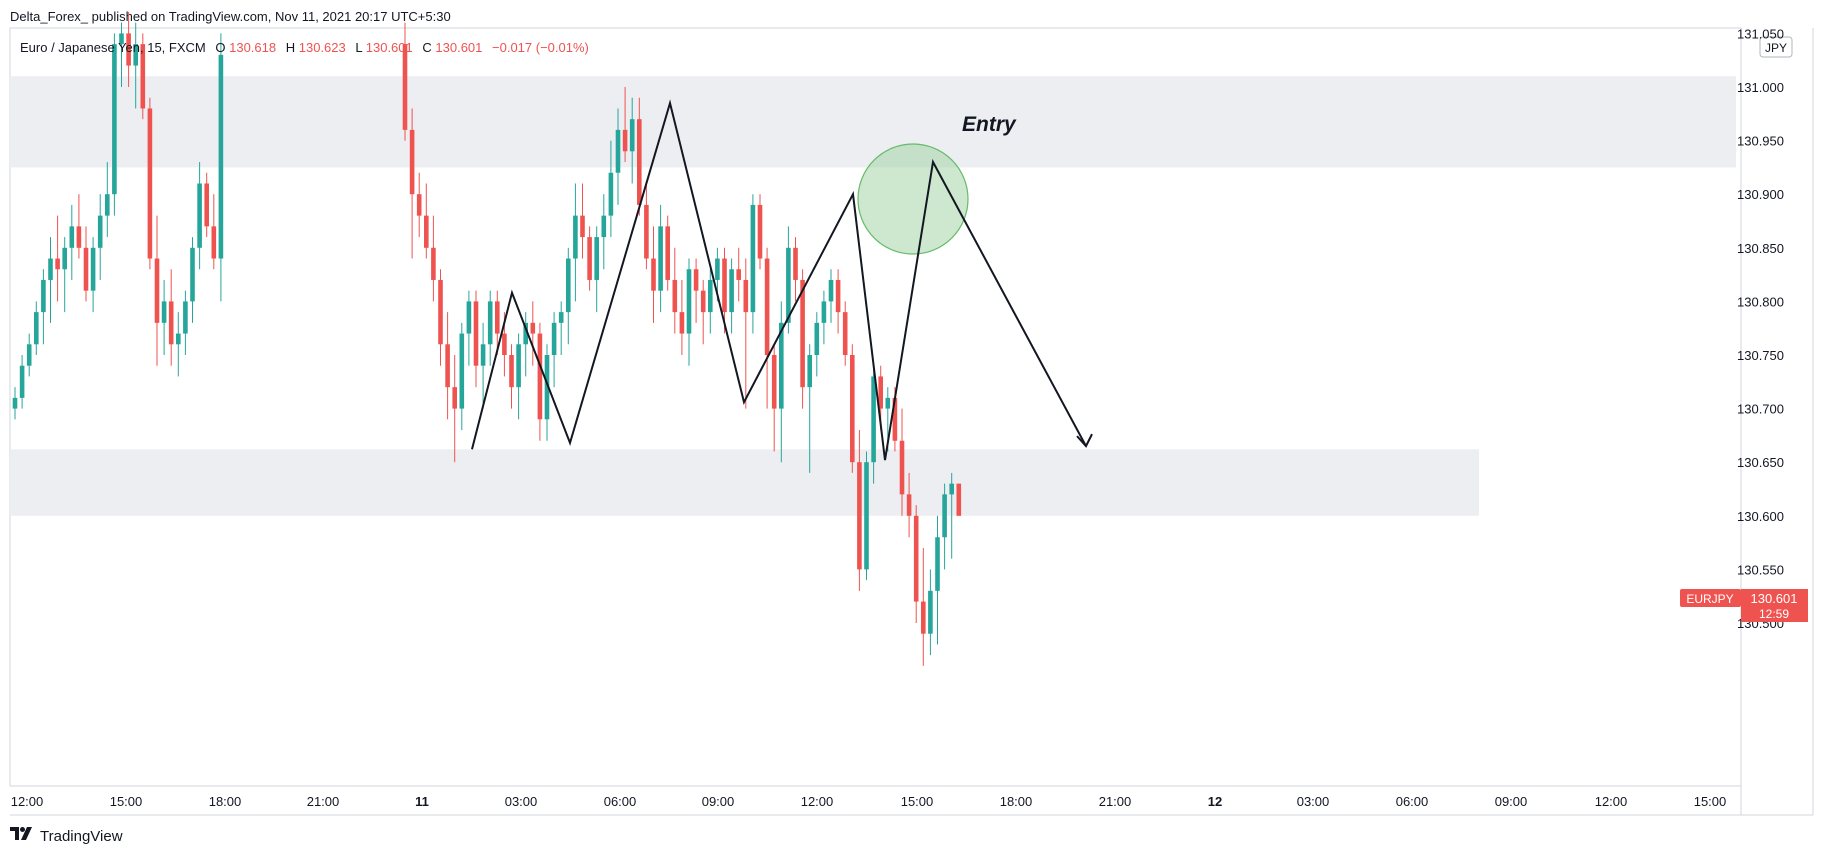  Describe the element at coordinates (1776, 47) in the screenshot. I see `currency-badge: JPY` at that location.